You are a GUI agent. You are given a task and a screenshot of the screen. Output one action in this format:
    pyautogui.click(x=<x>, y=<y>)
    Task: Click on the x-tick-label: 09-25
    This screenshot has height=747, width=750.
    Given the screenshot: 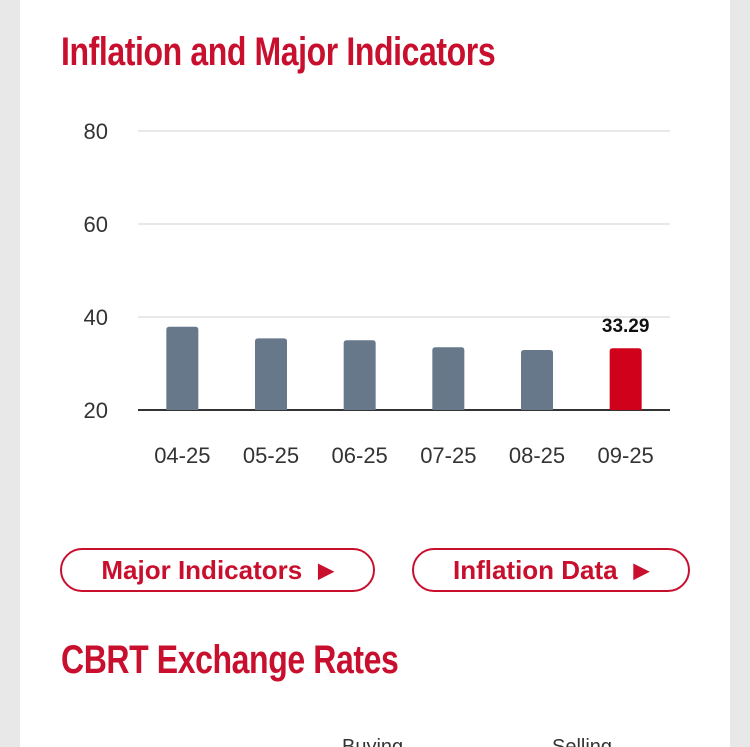 What is the action you would take?
    pyautogui.click(x=626, y=455)
    